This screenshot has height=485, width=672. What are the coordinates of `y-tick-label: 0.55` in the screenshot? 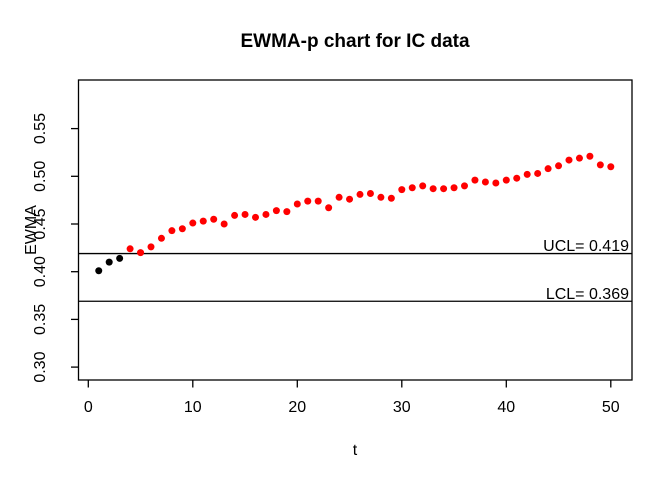 It's located at (40, 128).